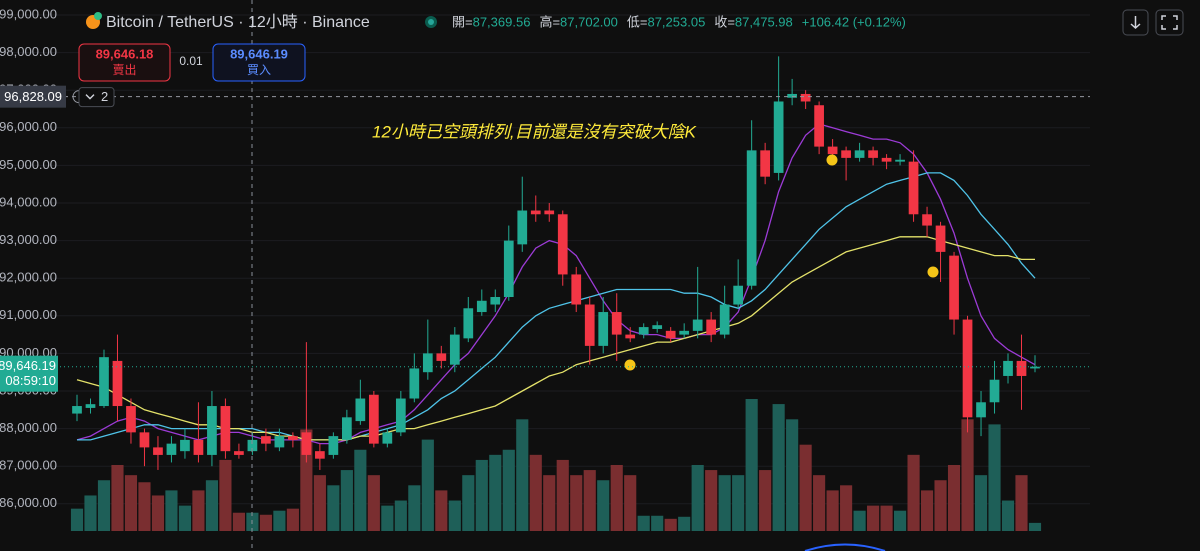 This screenshot has width=1200, height=551. I want to click on alert-box, so click(96, 97).